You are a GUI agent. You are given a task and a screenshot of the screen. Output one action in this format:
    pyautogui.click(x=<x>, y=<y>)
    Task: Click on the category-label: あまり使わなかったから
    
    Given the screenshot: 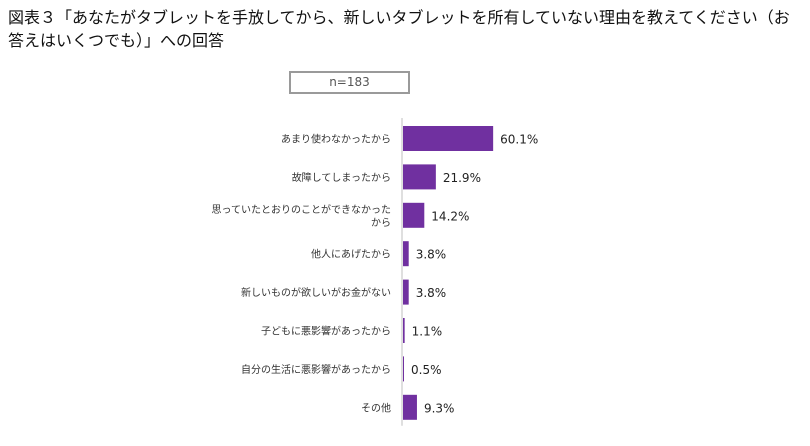 What is the action you would take?
    pyautogui.click(x=336, y=139)
    